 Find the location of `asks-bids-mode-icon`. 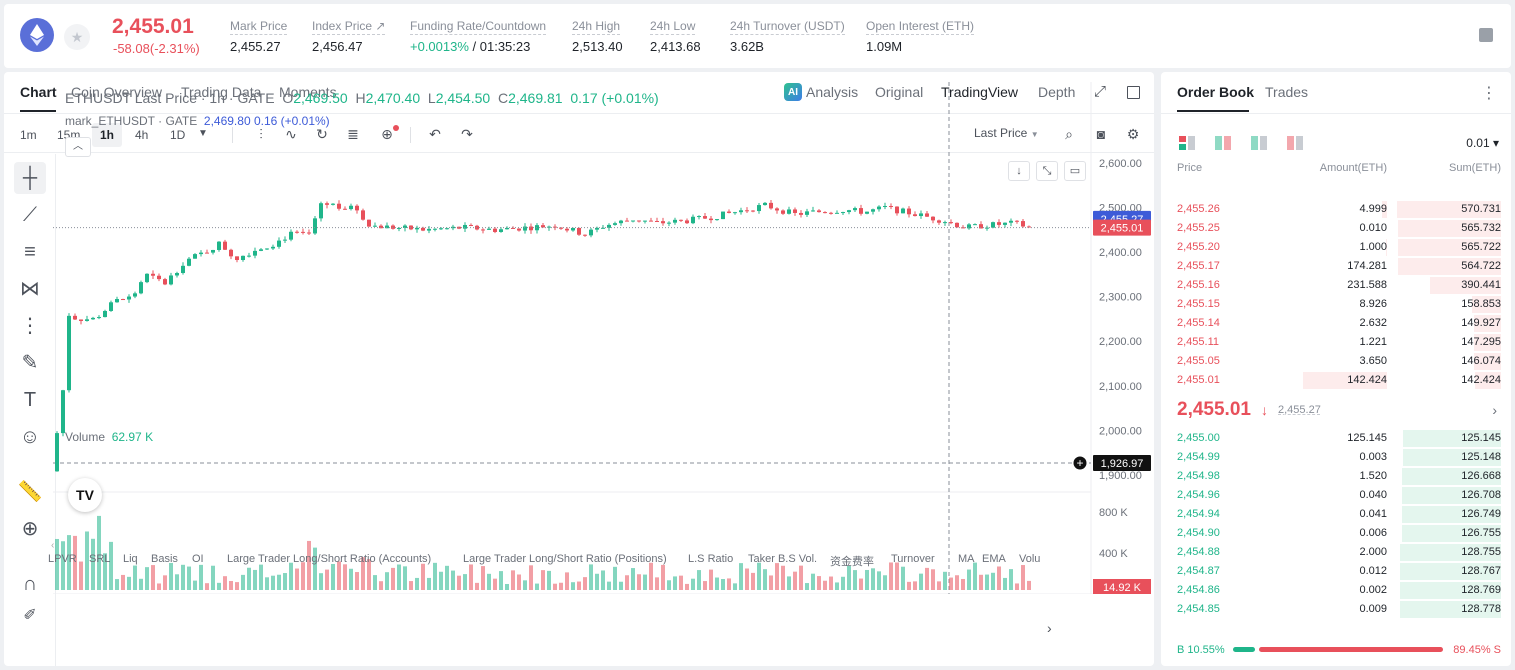

asks-bids-mode-icon is located at coordinates (1223, 143).